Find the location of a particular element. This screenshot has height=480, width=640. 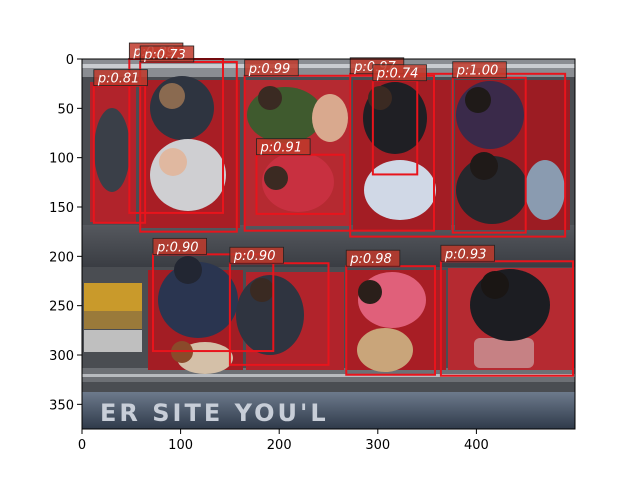

detection-label-group-8: p:0.74 is located at coordinates (399, 73).